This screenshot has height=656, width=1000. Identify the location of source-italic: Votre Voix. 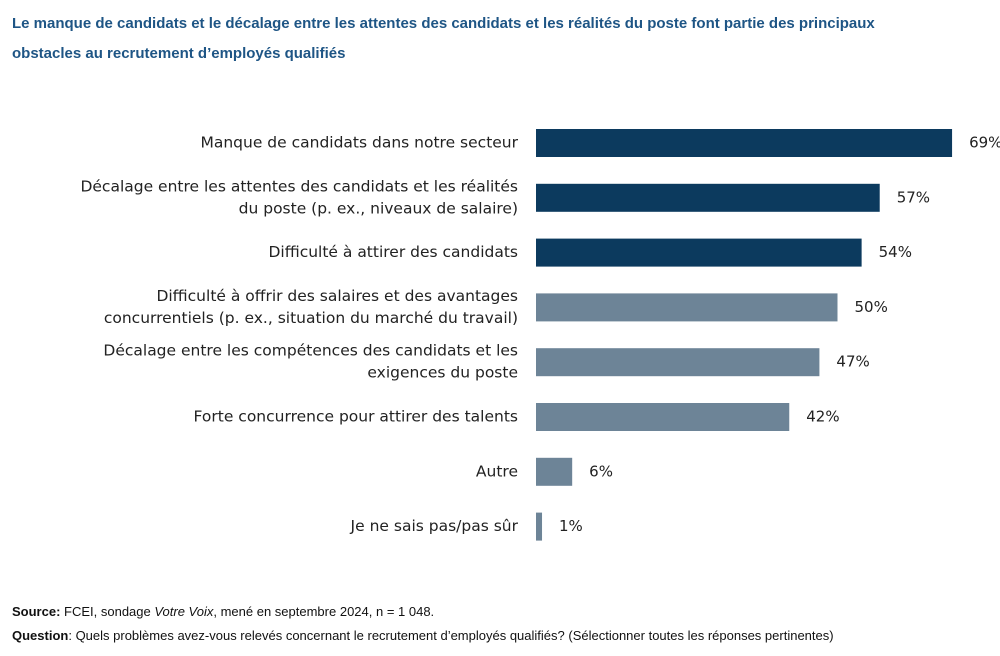
(184, 611).